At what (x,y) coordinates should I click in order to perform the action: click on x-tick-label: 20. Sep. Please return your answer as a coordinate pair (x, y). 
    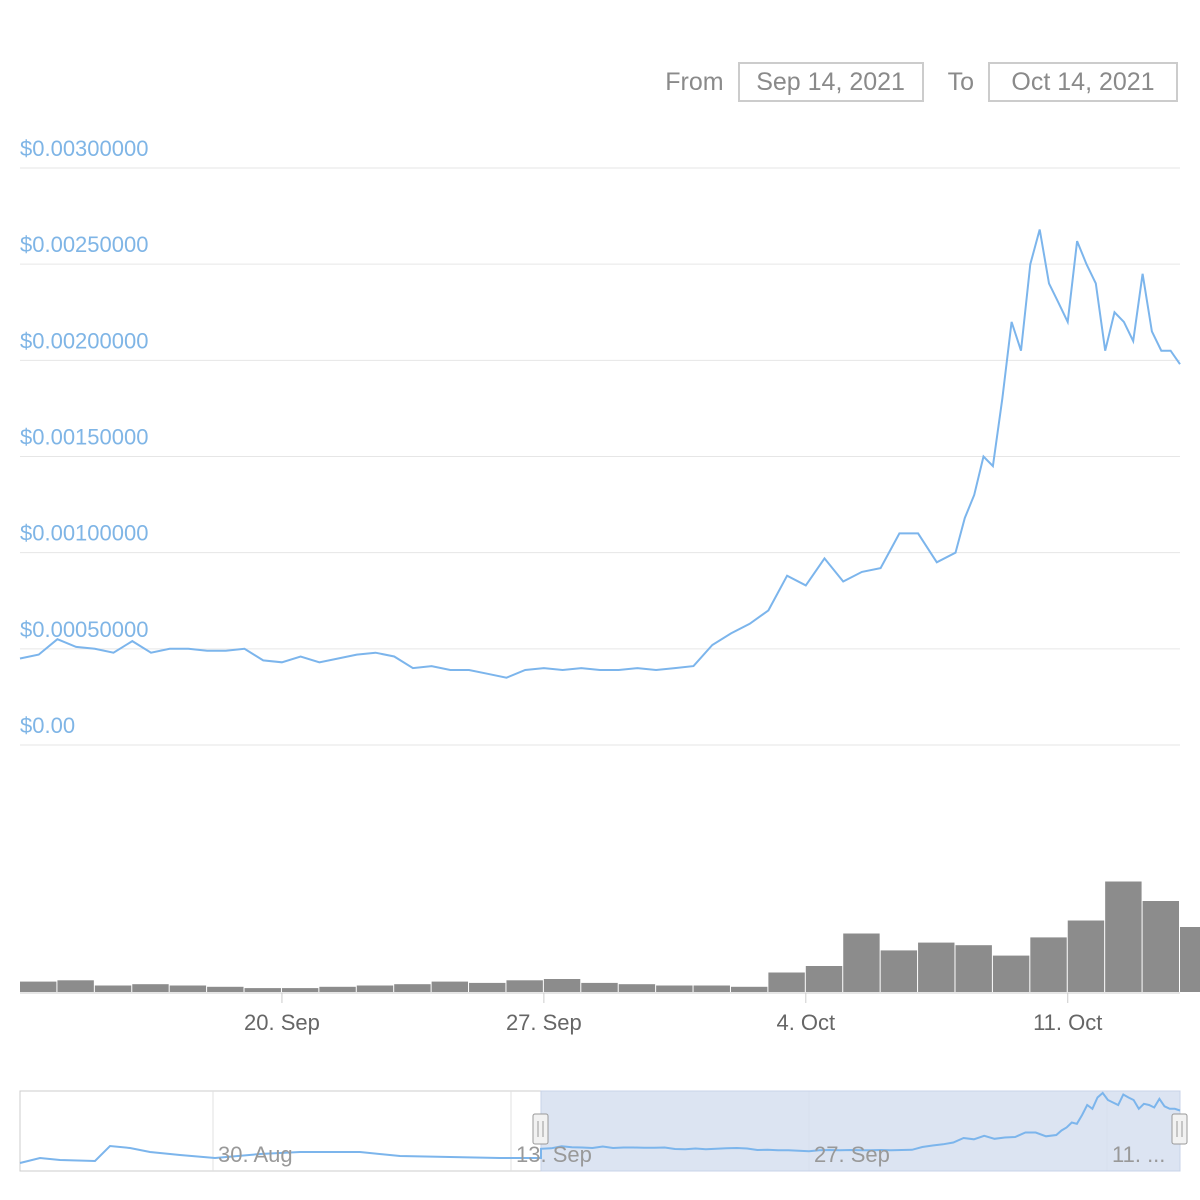
    Looking at the image, I should click on (282, 1022).